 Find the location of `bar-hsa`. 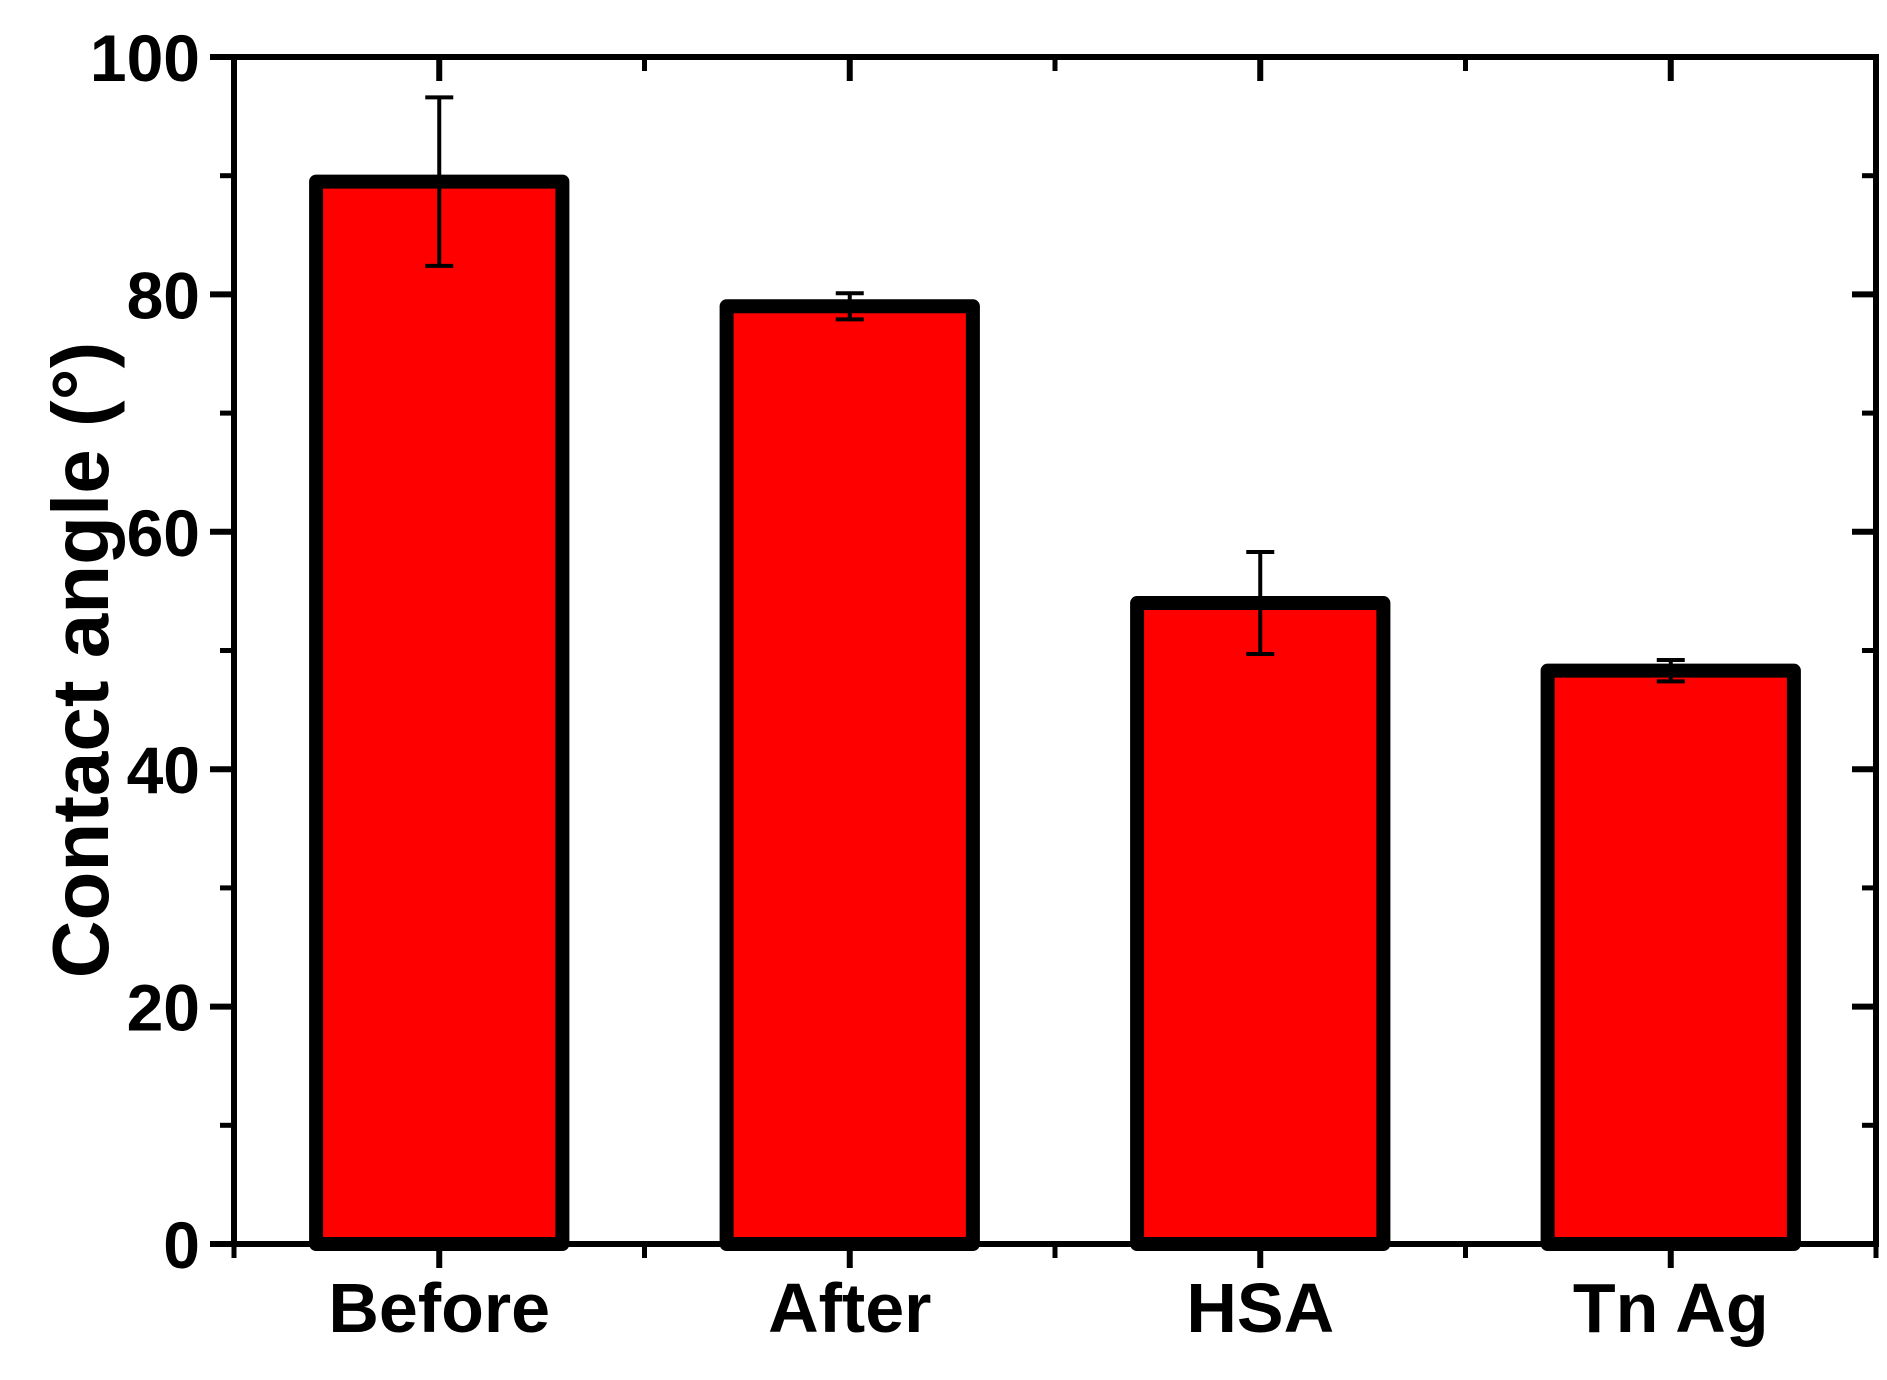

bar-hsa is located at coordinates (1260, 923).